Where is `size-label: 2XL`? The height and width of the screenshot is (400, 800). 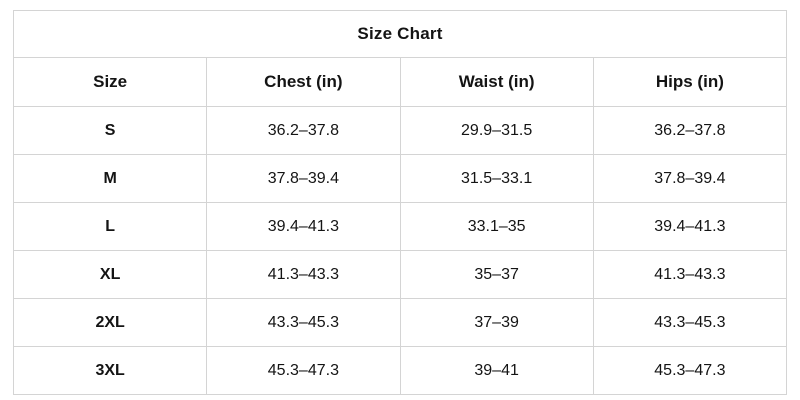
size-label: 2XL is located at coordinates (110, 322).